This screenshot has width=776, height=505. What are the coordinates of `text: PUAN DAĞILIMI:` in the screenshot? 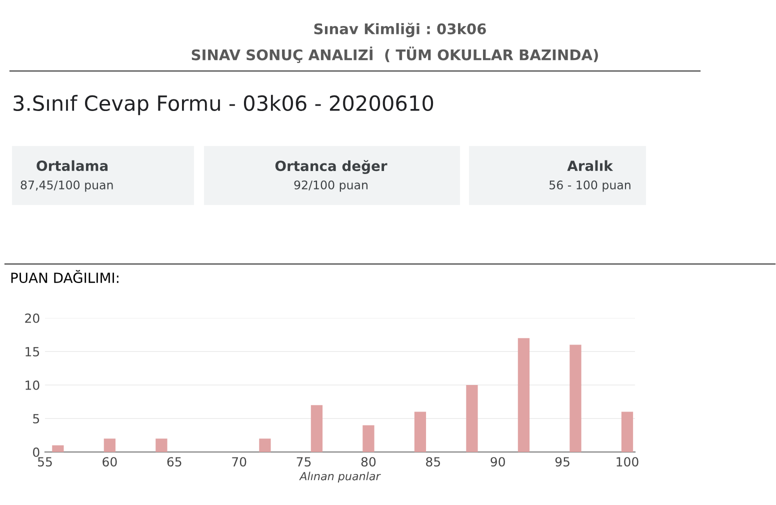 It's located at (64, 277).